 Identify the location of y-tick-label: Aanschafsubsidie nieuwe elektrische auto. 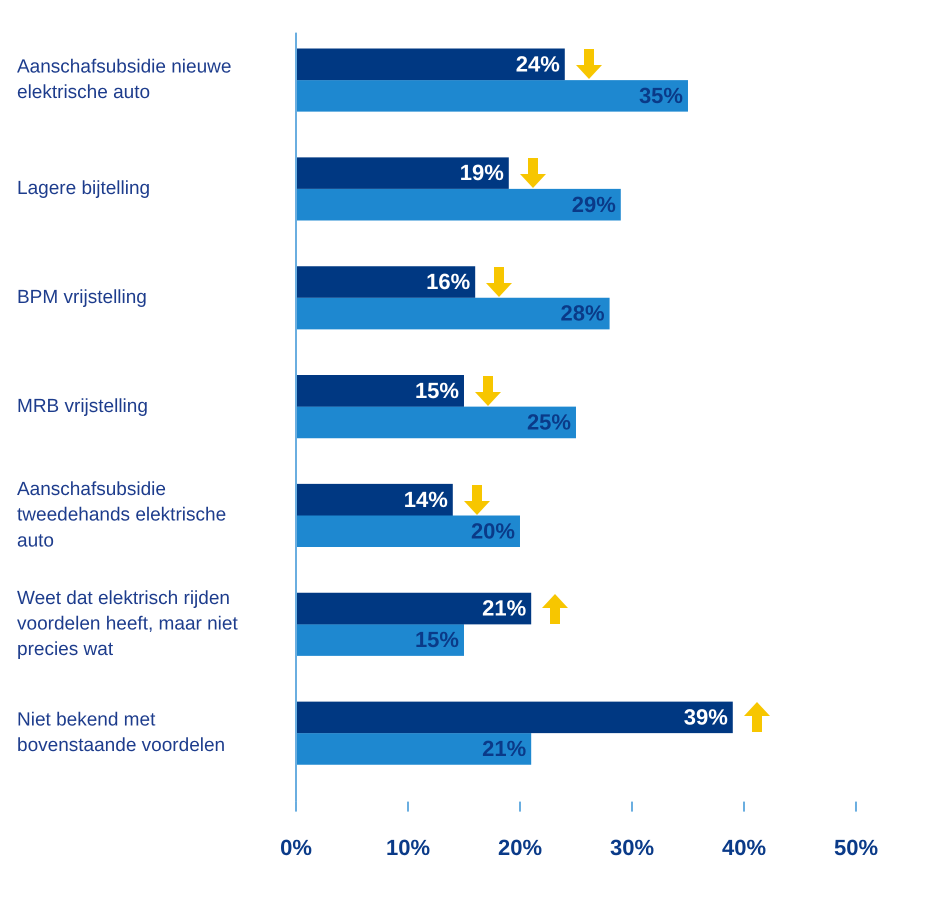
(124, 80).